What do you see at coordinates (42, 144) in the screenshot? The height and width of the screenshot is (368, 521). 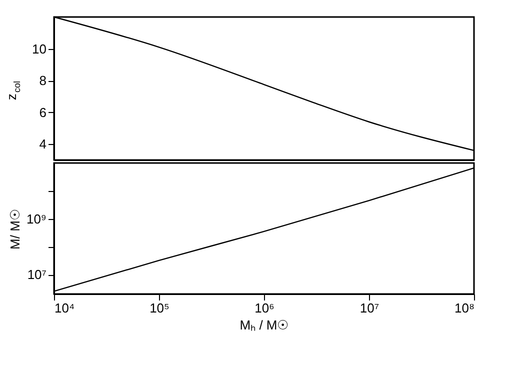 I see `y-tick-label: 4` at bounding box center [42, 144].